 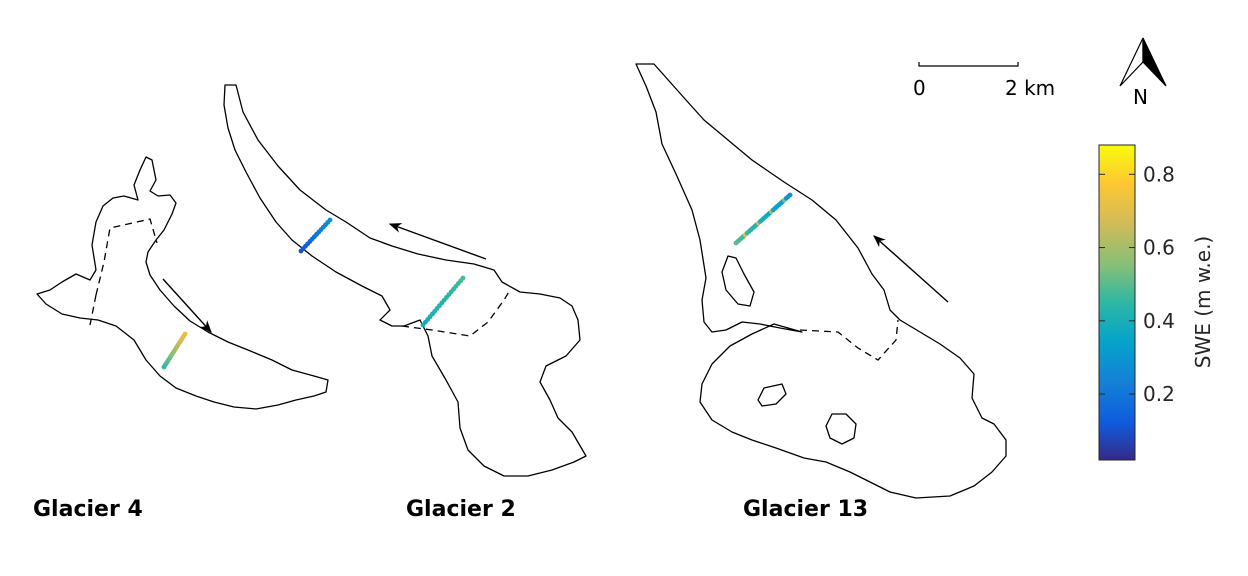 What do you see at coordinates (1117, 302) in the screenshot?
I see `colorbar-gradient` at bounding box center [1117, 302].